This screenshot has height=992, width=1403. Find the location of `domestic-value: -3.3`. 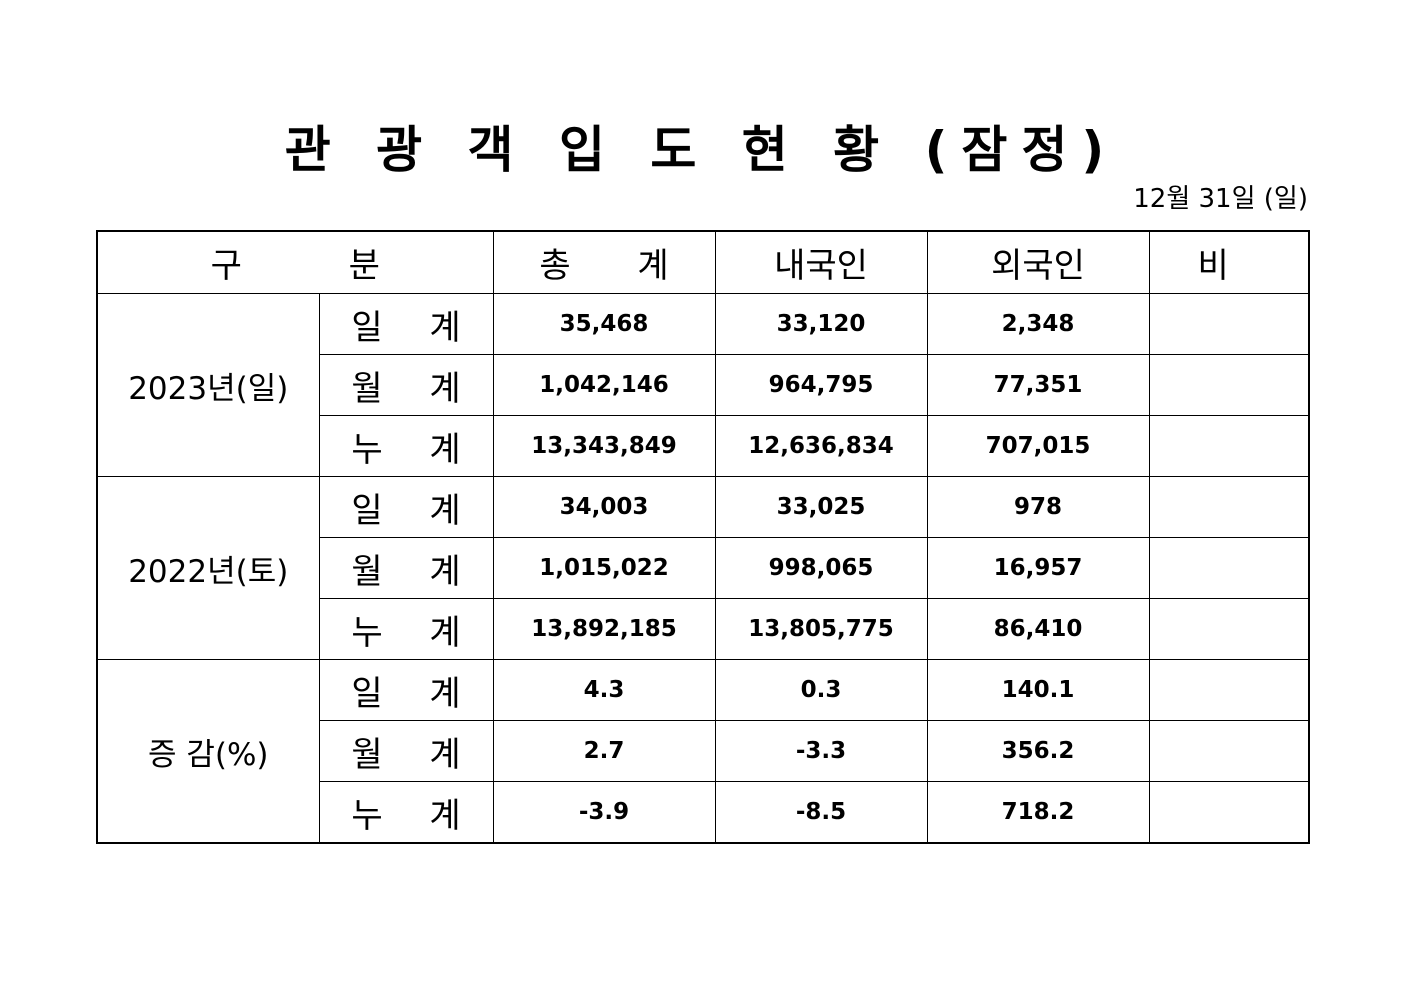

domestic-value: -3.3 is located at coordinates (821, 751).